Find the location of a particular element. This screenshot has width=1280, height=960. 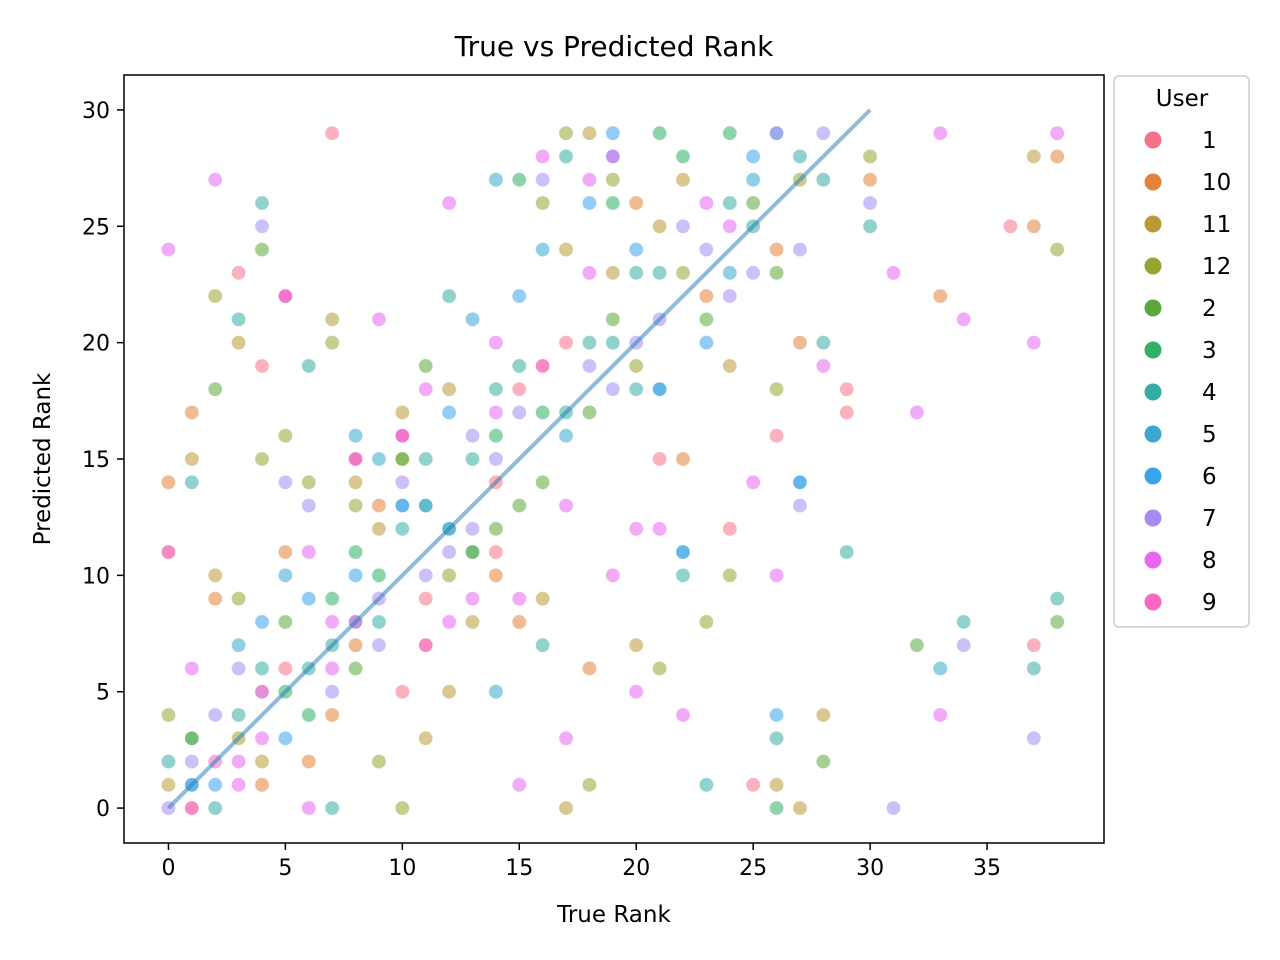

y-tick-label: 0 is located at coordinates (103, 809).